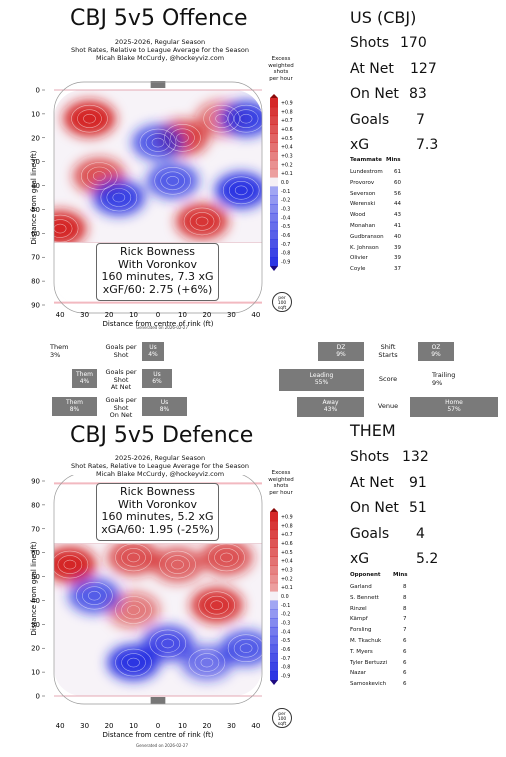 Image resolution: width=506 pixels, height=757 pixels. What do you see at coordinates (427, 559) in the screenshot?
I see `them_stats-value-4: 5.2` at bounding box center [427, 559].